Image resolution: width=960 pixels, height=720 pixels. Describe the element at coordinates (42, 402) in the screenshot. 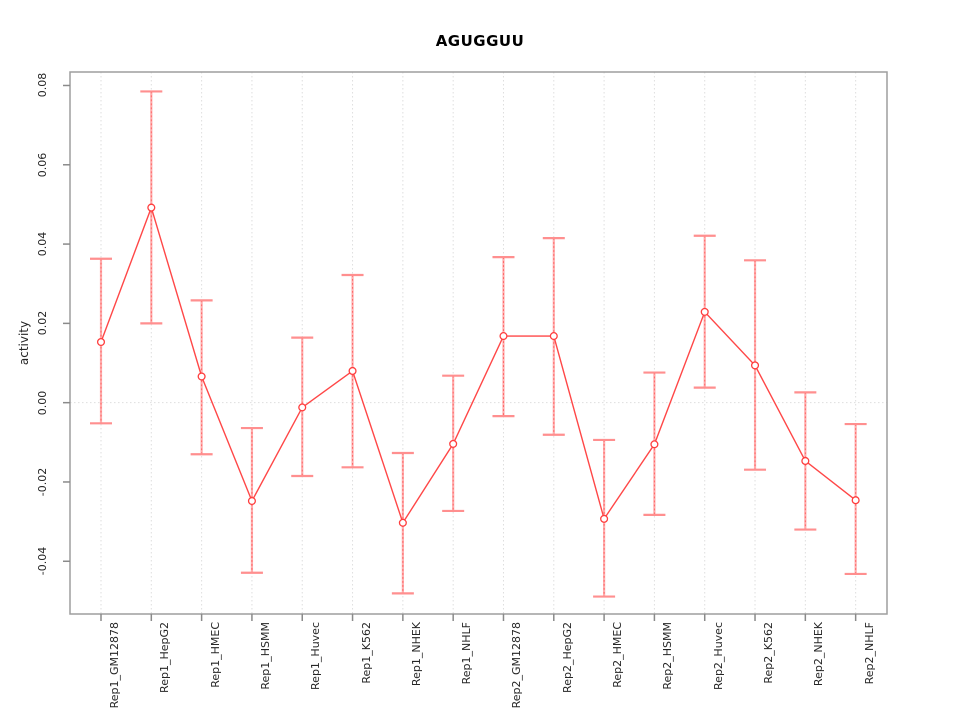

I see `y-tick-label: 0.00` at that location.